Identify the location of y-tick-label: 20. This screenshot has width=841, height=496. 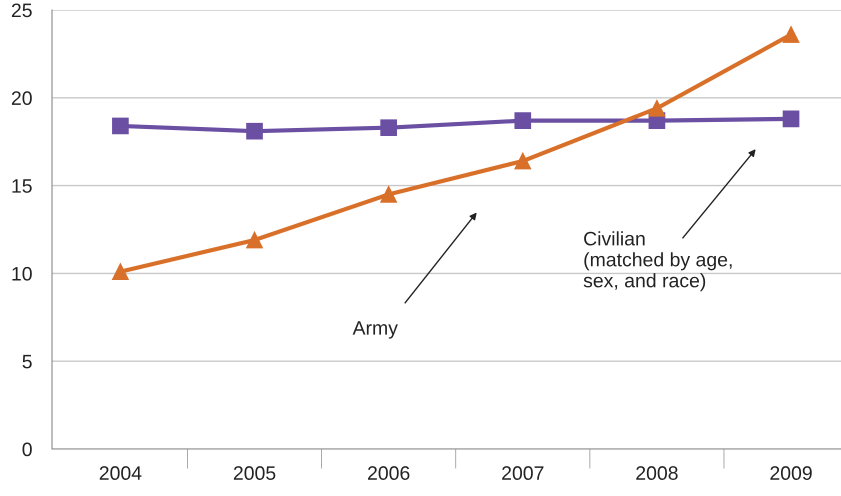
(22, 98).